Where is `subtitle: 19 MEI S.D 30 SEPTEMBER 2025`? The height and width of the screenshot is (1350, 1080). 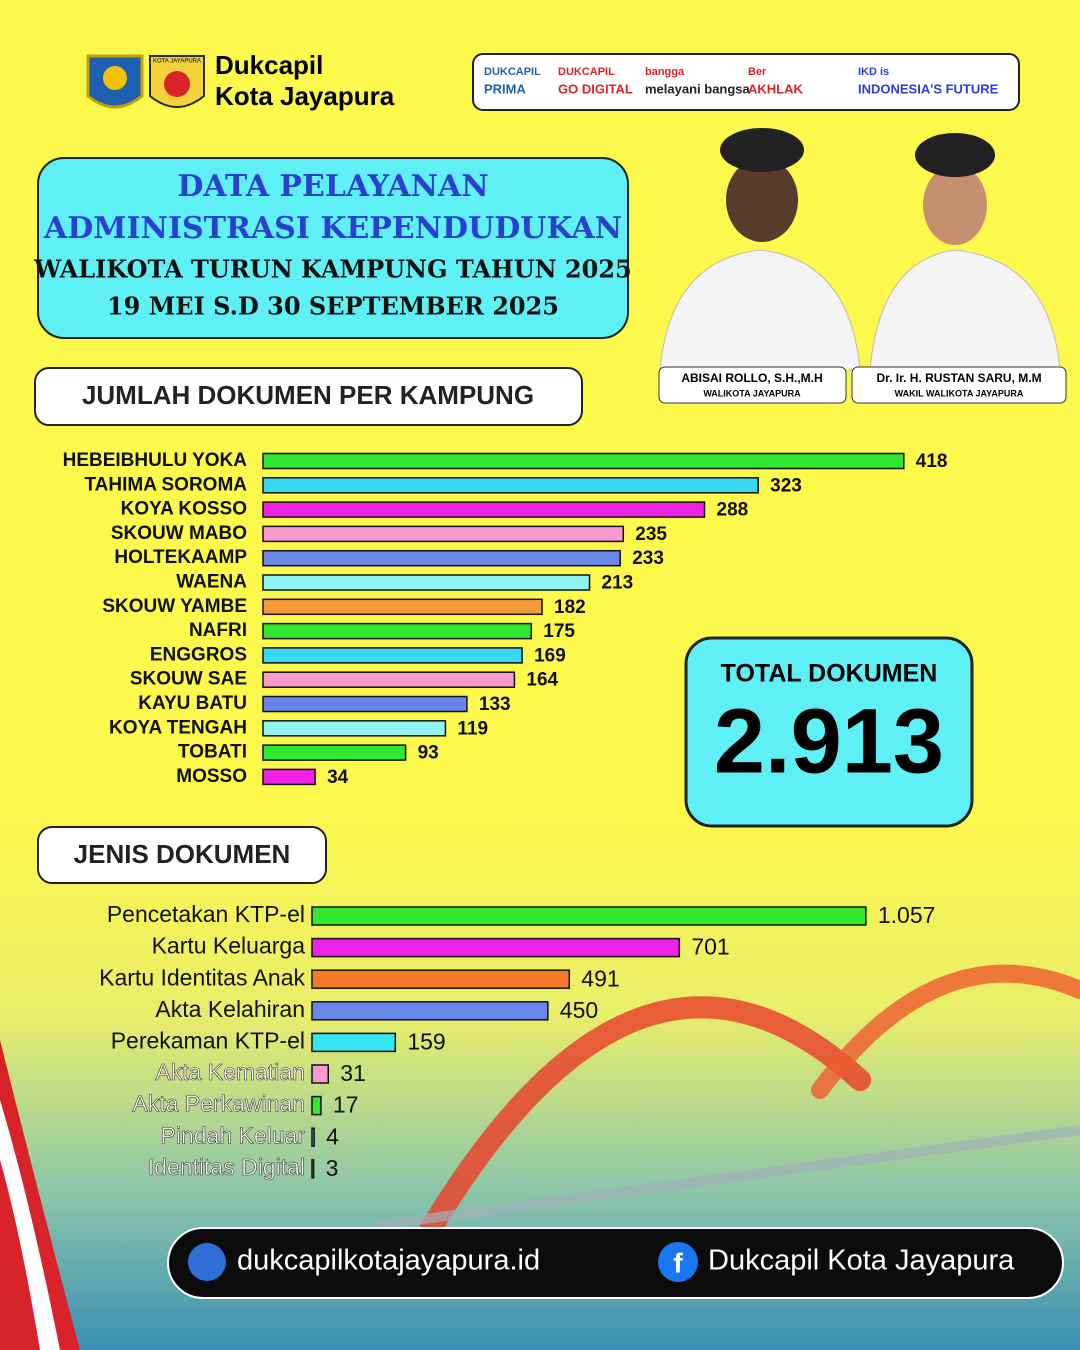
subtitle: 19 MEI S.D 30 SEPTEMBER 2025 is located at coordinates (333, 306).